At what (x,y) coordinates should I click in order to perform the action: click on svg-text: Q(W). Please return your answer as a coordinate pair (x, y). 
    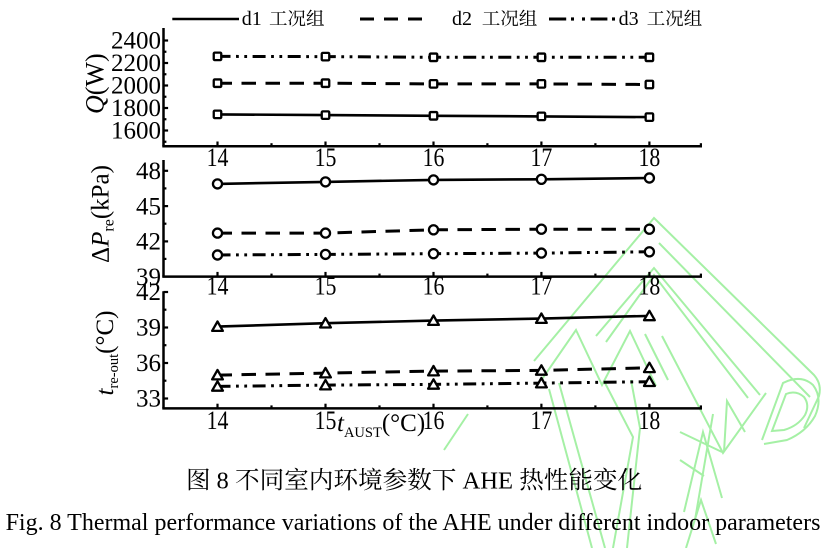
    Looking at the image, I should click on (95, 83).